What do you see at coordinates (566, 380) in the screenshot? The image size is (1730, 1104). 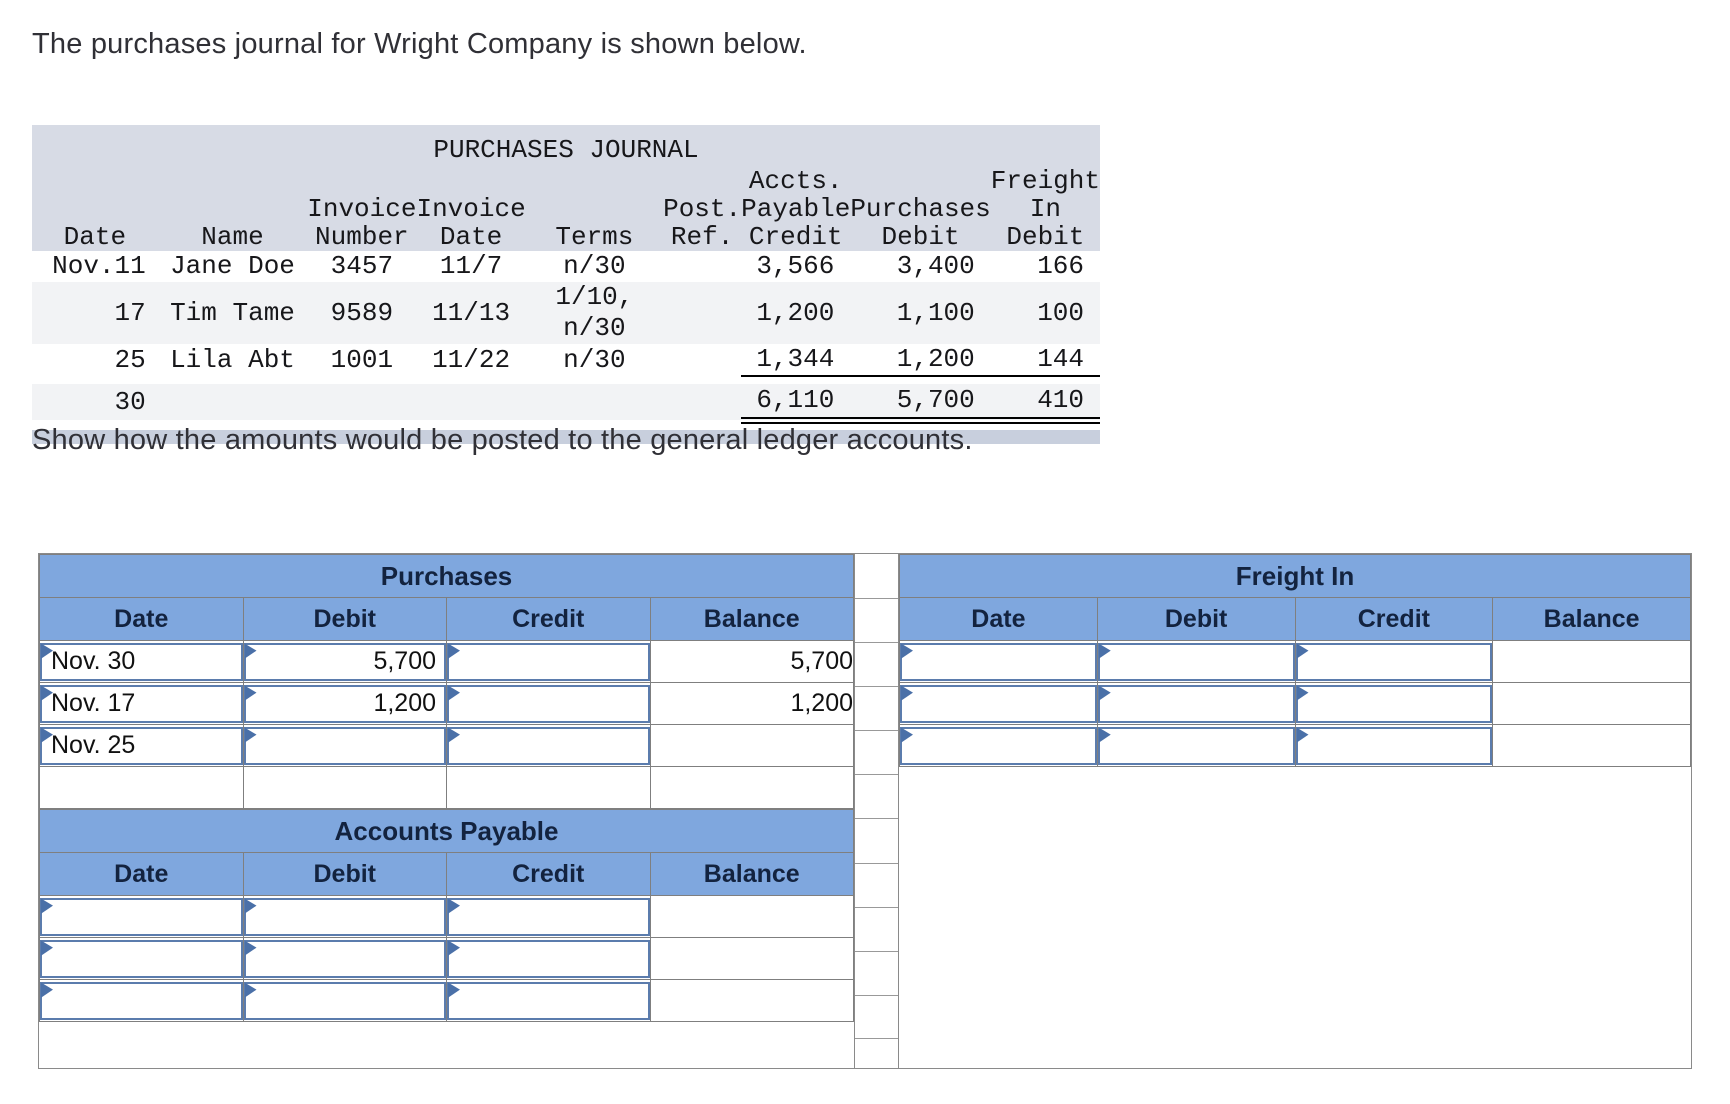 I see `journal-spacer` at bounding box center [566, 380].